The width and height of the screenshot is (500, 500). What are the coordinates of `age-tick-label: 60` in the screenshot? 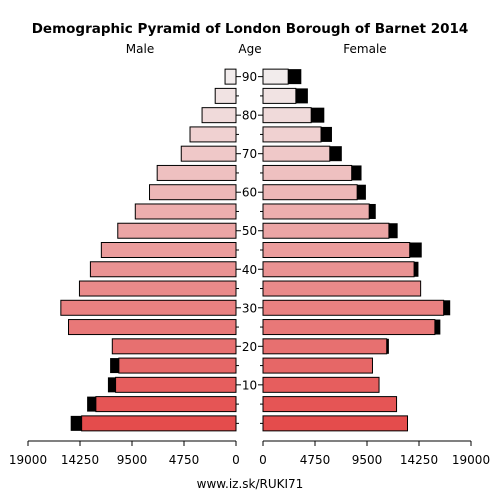 It's located at (249, 193).